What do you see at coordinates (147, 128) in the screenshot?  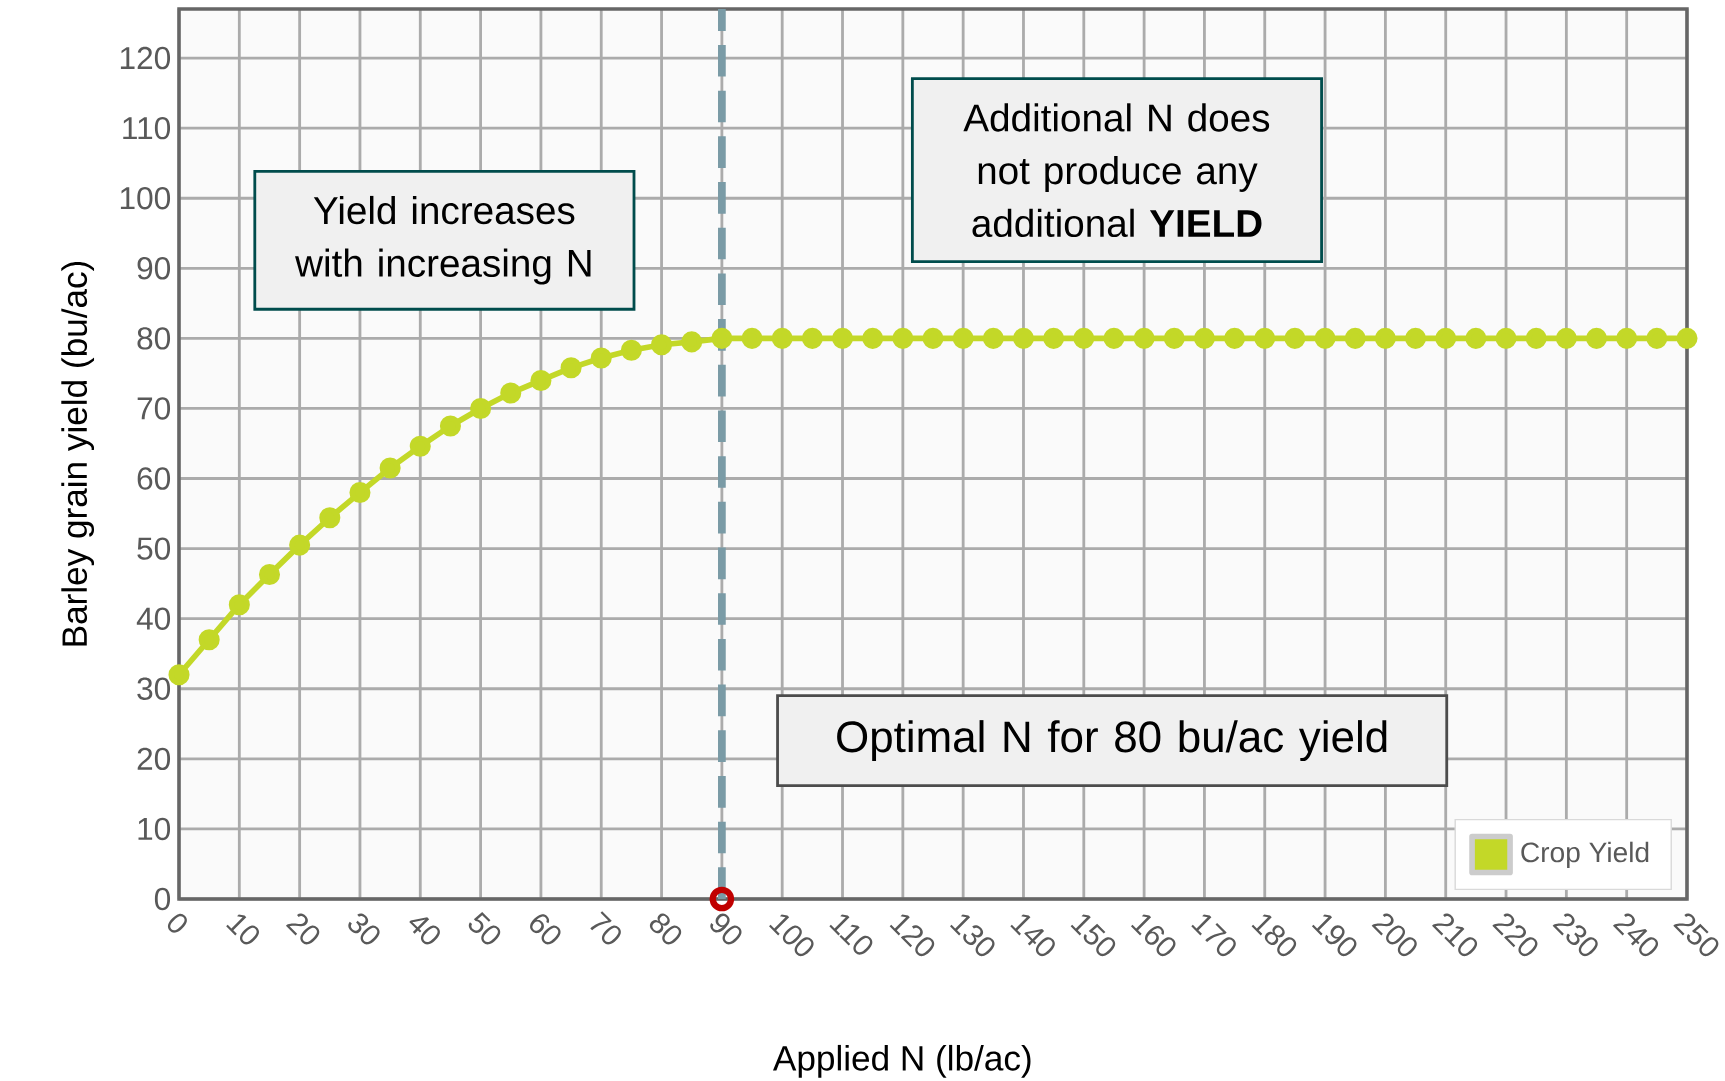 I see `y-tick-label: 110` at bounding box center [147, 128].